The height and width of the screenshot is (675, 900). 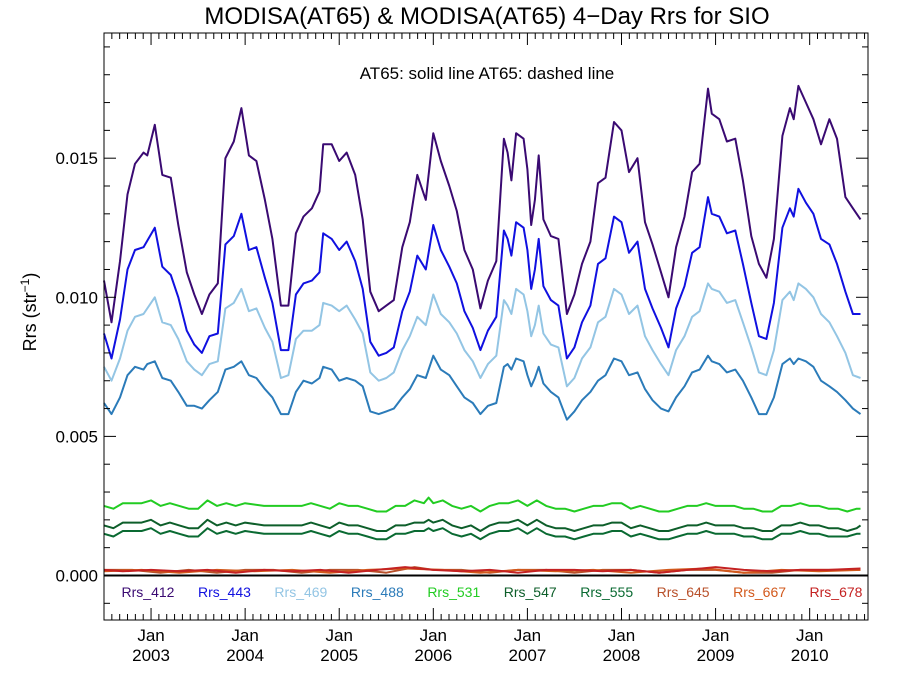 I want to click on x-tick-label-year: 2003, so click(x=151, y=655).